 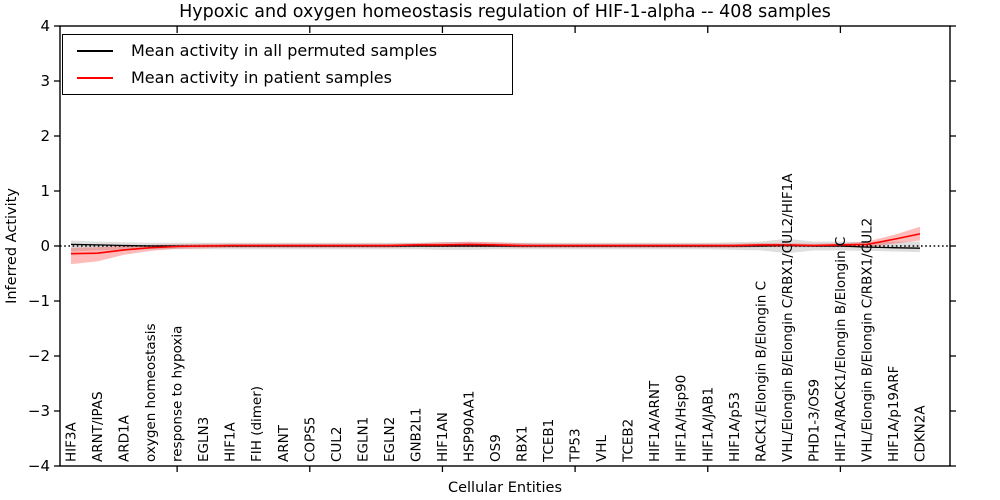 I want to click on x-category-label: FIH (dimer), so click(x=257, y=424).